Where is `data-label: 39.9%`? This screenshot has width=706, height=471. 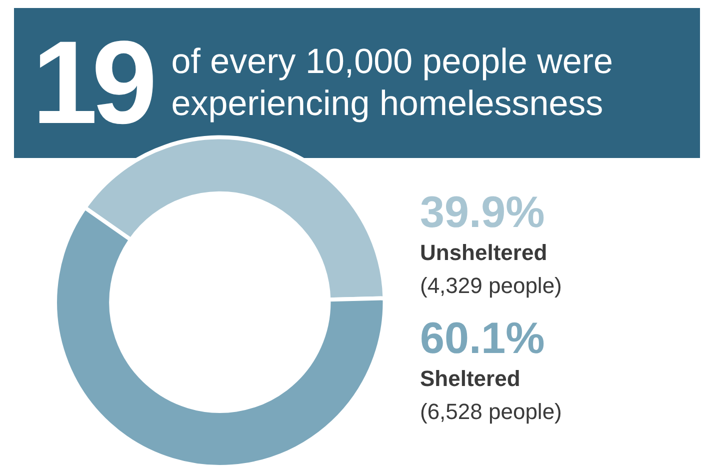 data-label: 39.9% is located at coordinates (483, 212).